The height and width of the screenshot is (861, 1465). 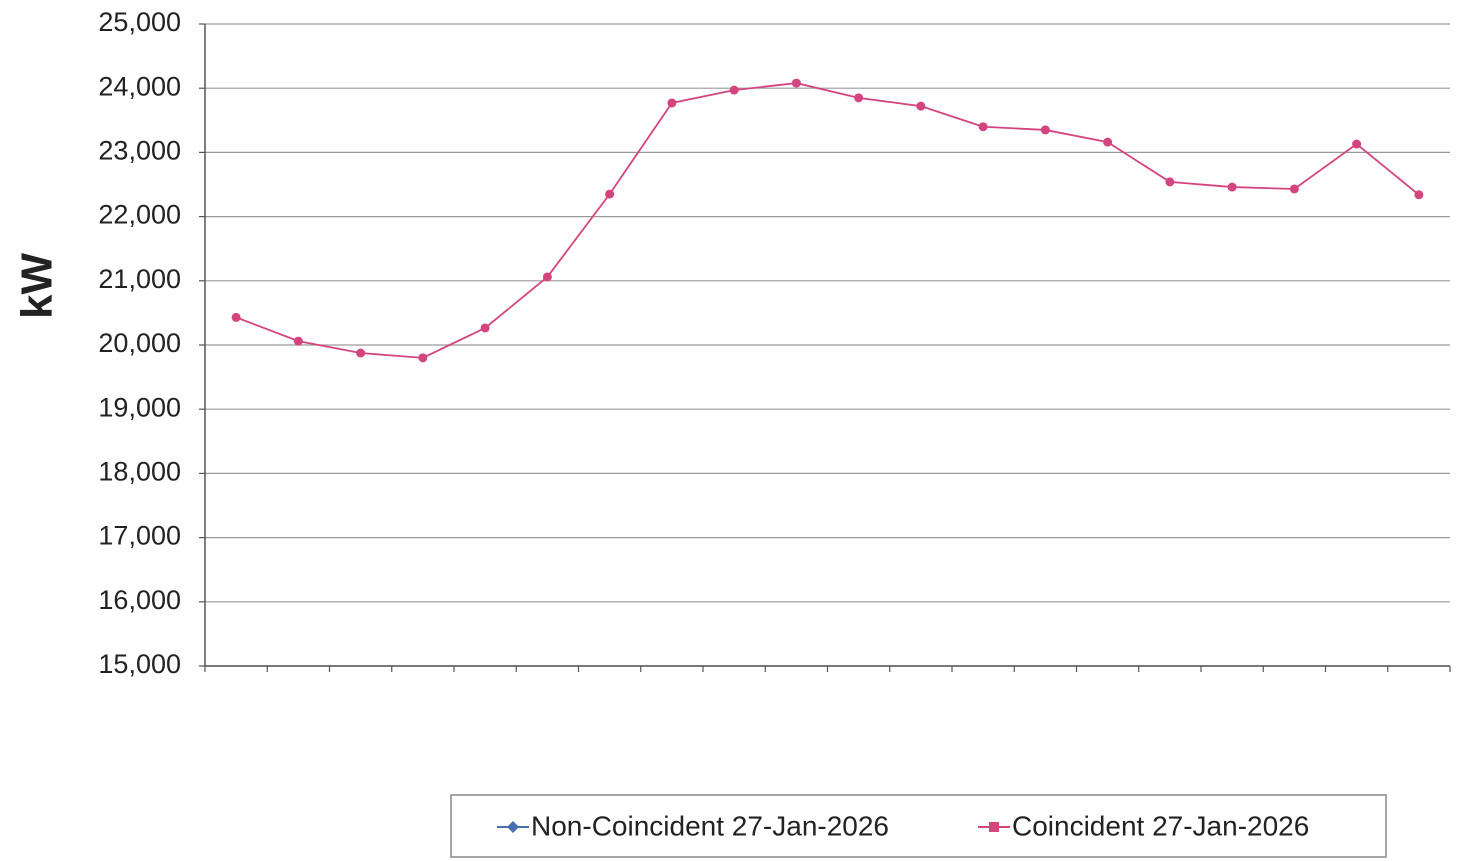 What do you see at coordinates (139, 86) in the screenshot?
I see `y-tick-label: 24,000` at bounding box center [139, 86].